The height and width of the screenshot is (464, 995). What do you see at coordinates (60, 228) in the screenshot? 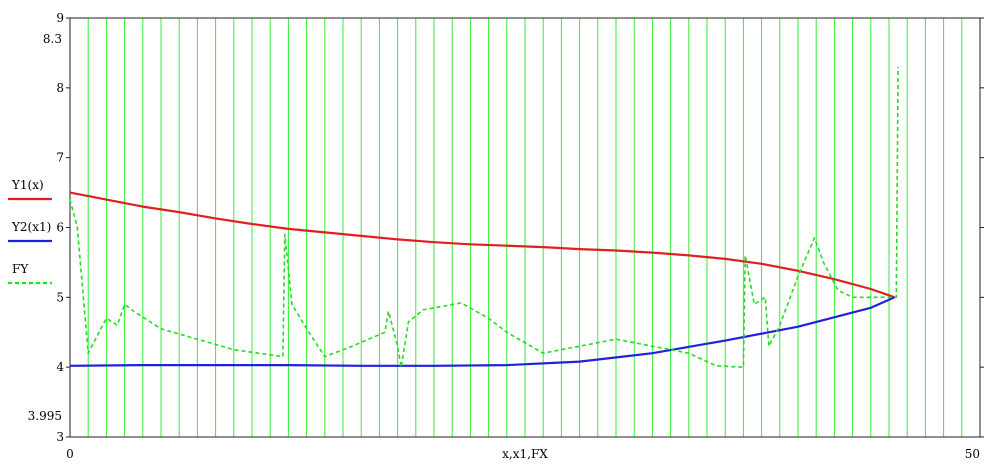
I see `y-tick-label: 6` at bounding box center [60, 228].